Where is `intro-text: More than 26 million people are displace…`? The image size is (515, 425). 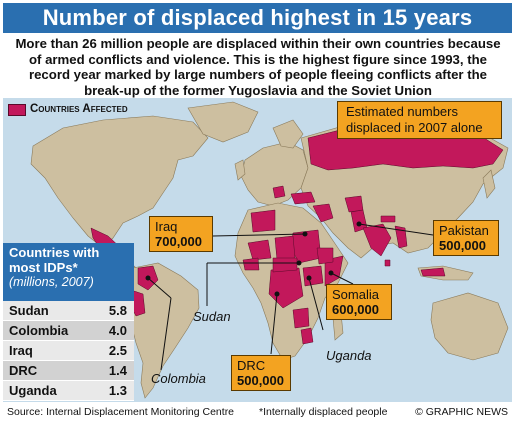
intro-text: More than 26 million people are displace… is located at coordinates (258, 67).